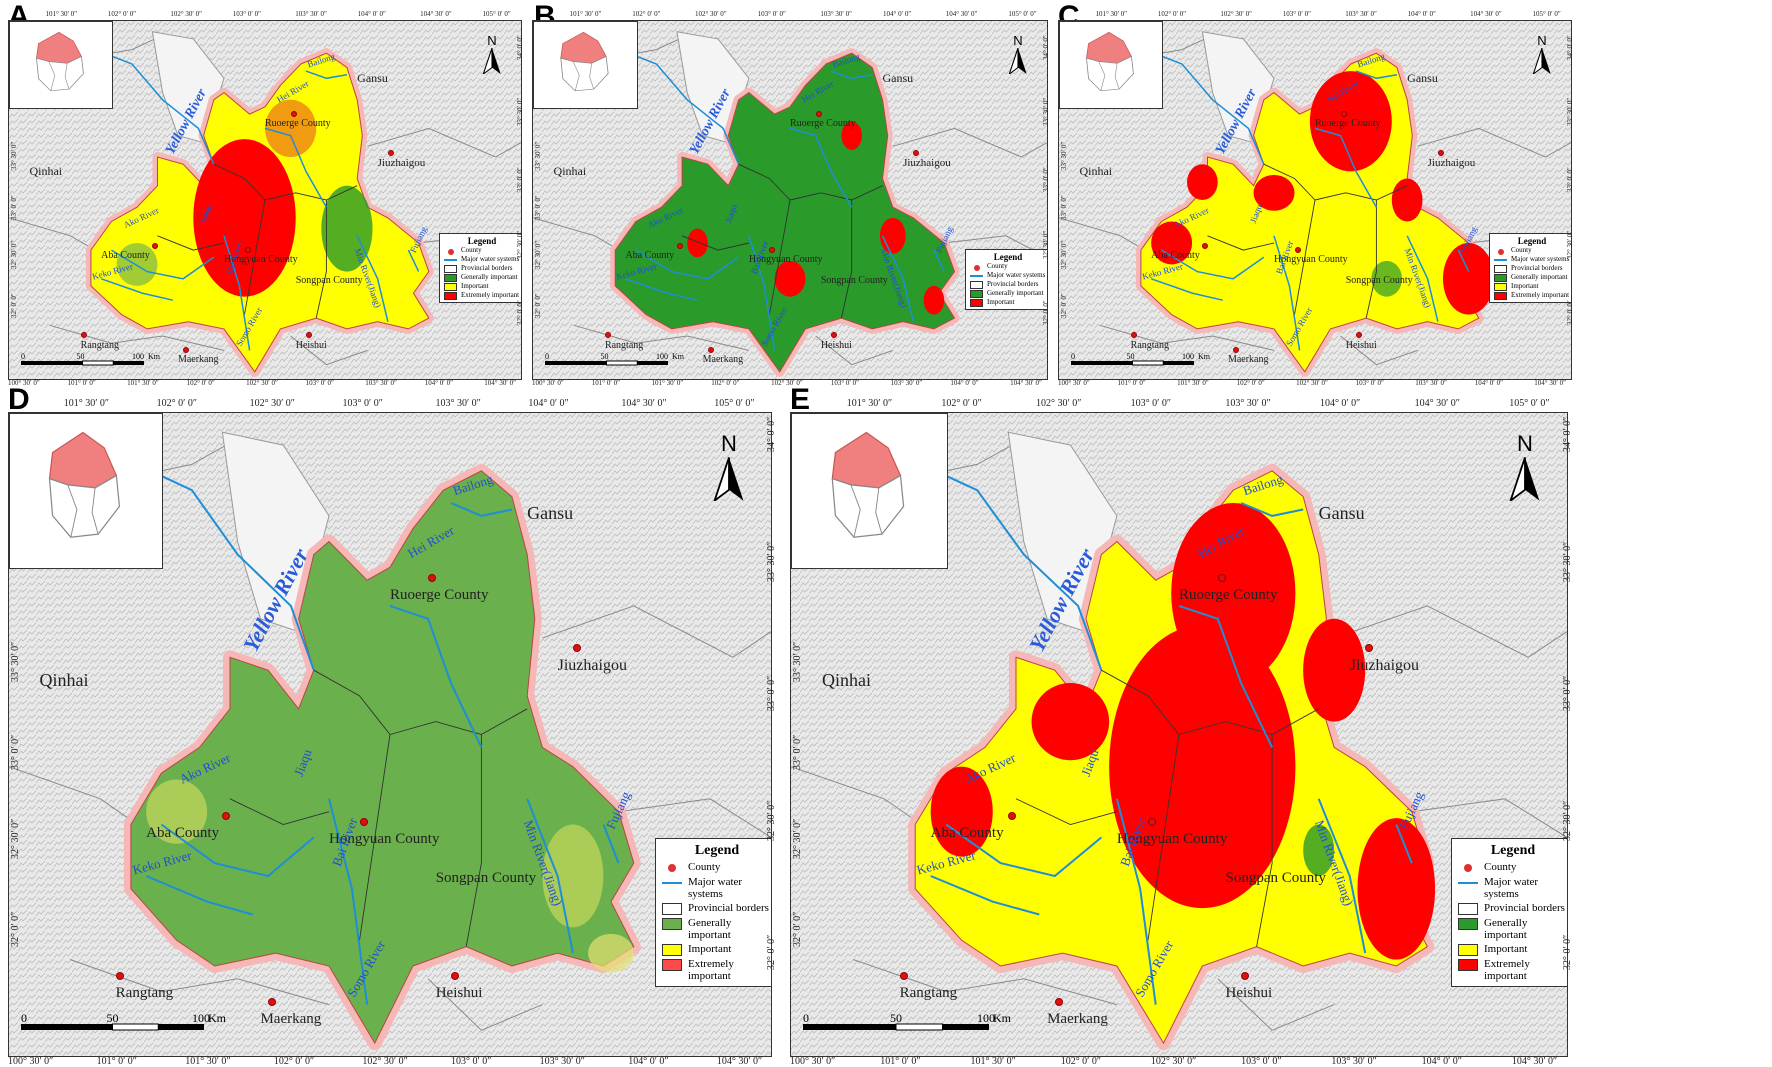 The image size is (1772, 1067). Describe the element at coordinates (1348, 123) in the screenshot. I see `place-label-ruoerge: Ruoerge County` at that location.